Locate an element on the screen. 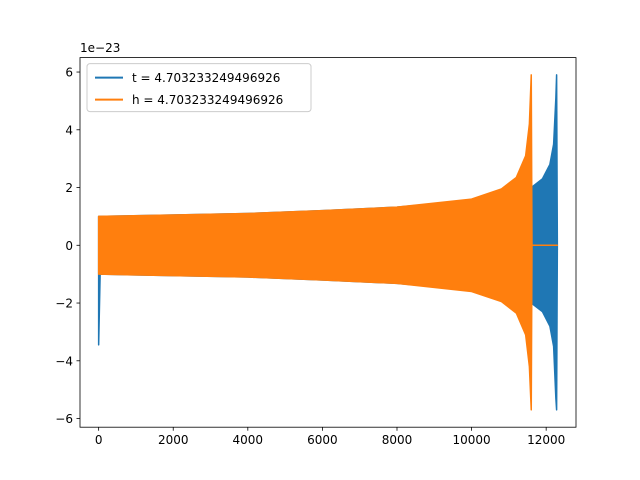  y-tick-label: 2 is located at coordinates (69, 188).